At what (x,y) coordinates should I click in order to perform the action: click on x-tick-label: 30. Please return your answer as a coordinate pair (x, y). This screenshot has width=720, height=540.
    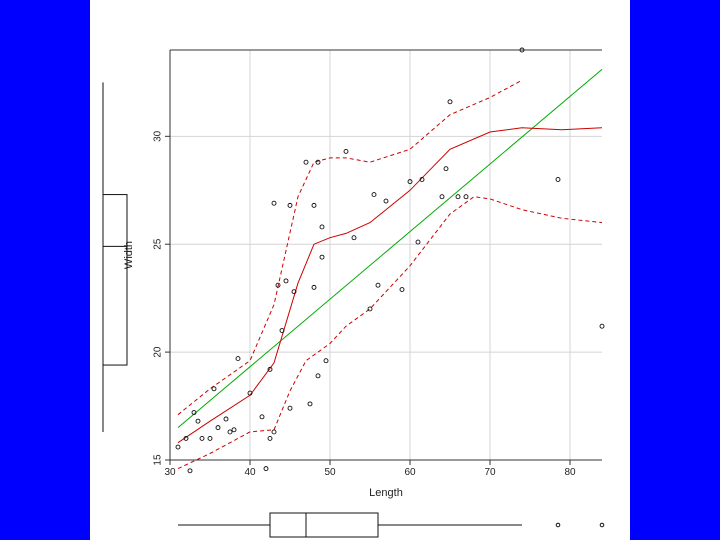
    Looking at the image, I should click on (170, 472).